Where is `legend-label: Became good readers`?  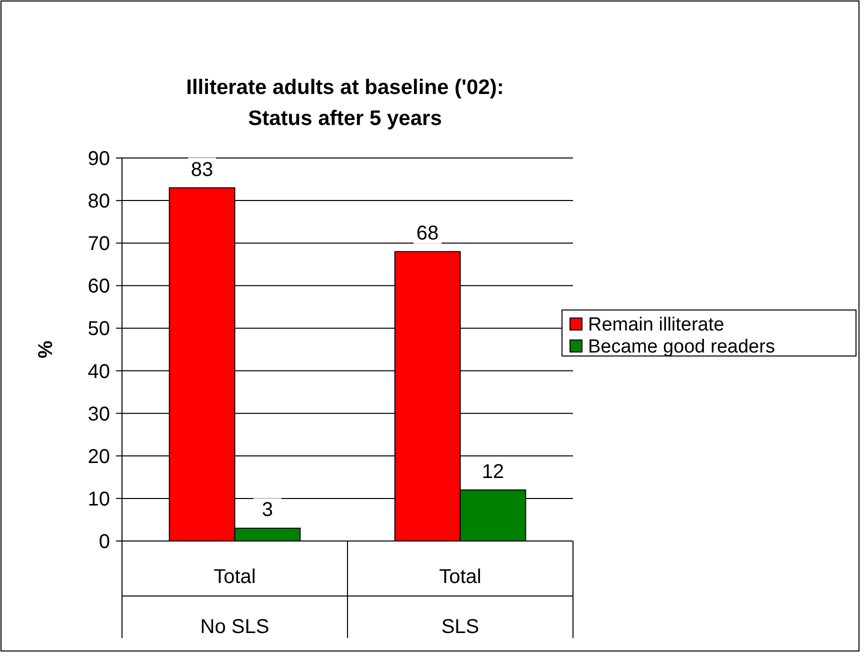 legend-label: Became good readers is located at coordinates (681, 347).